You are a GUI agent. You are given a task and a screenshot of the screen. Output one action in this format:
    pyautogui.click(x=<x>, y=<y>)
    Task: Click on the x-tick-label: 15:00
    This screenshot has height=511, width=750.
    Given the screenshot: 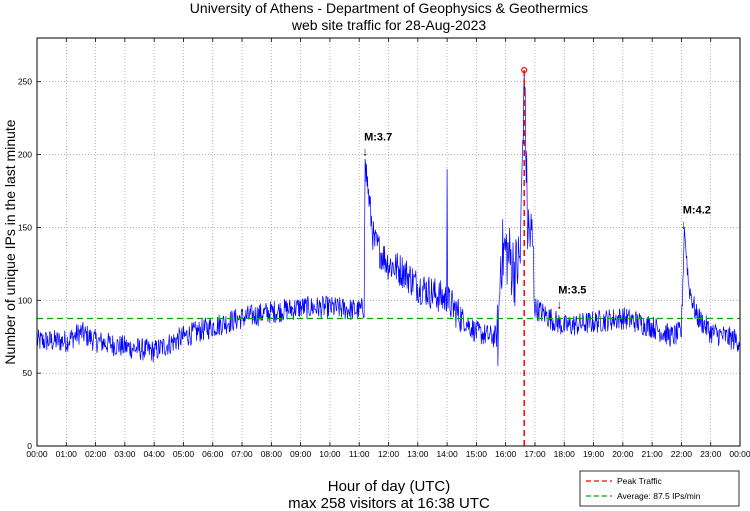 What is the action you would take?
    pyautogui.click(x=477, y=454)
    